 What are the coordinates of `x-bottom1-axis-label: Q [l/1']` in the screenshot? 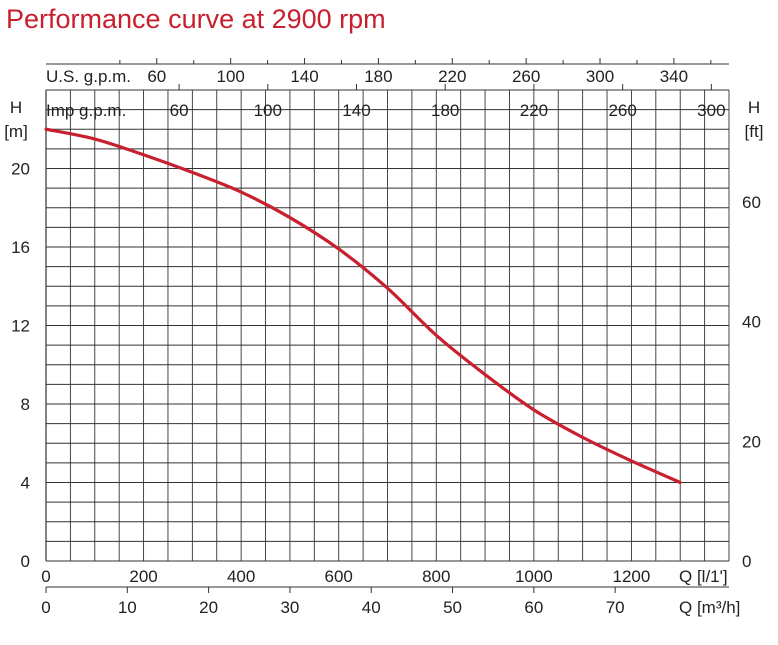 It's located at (703, 576).